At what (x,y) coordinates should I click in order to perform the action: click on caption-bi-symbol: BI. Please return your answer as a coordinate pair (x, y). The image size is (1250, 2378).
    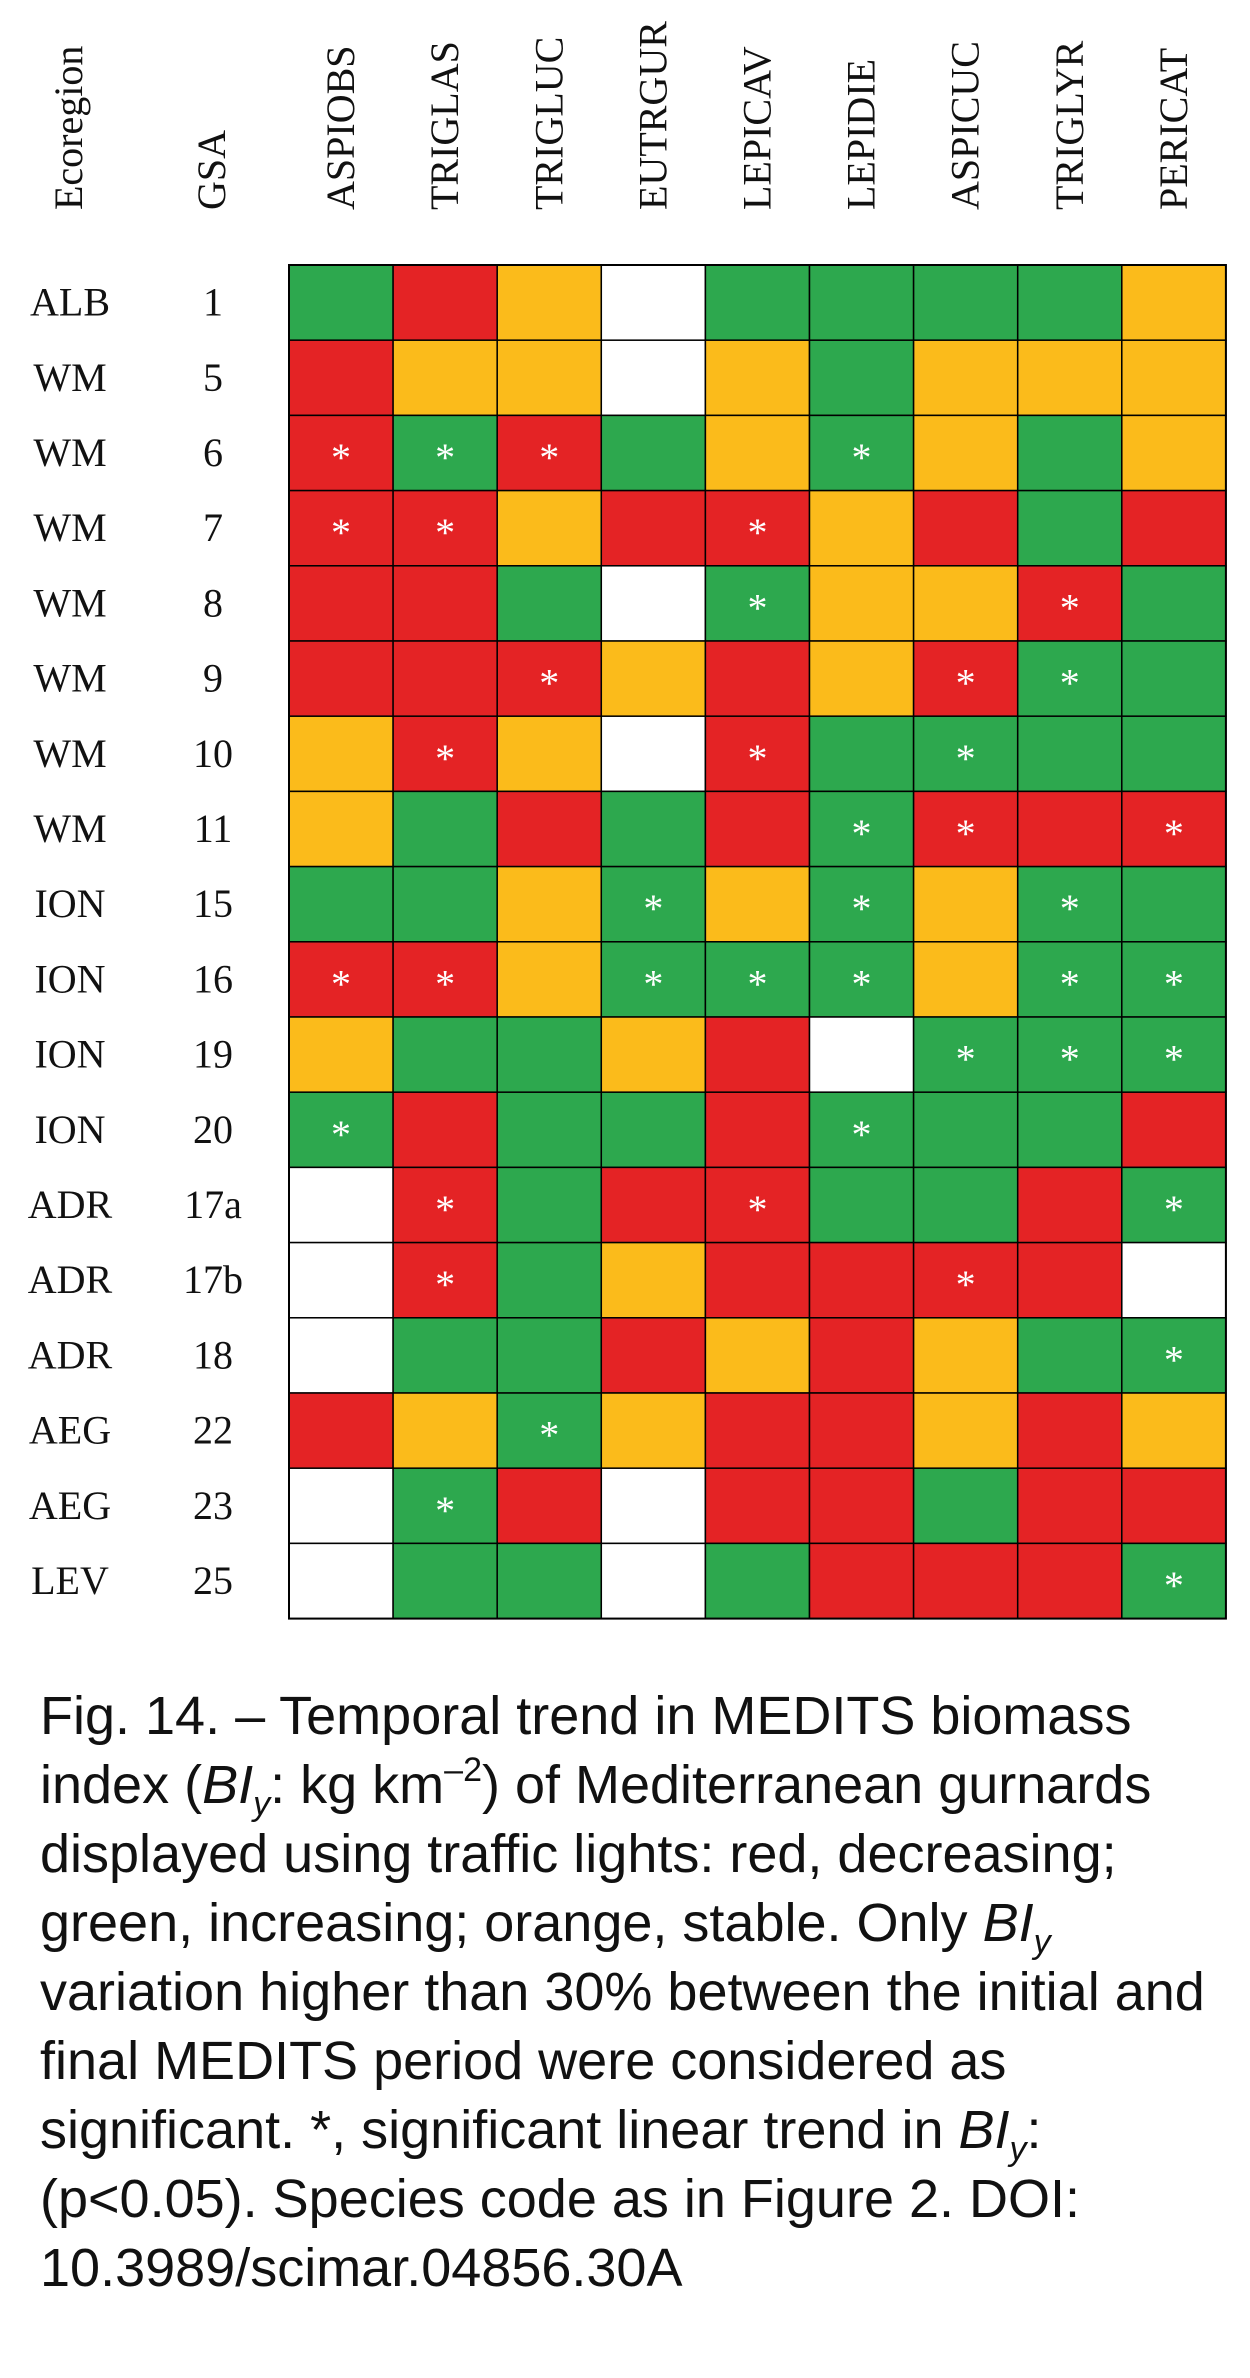
    Looking at the image, I should click on (984, 2130).